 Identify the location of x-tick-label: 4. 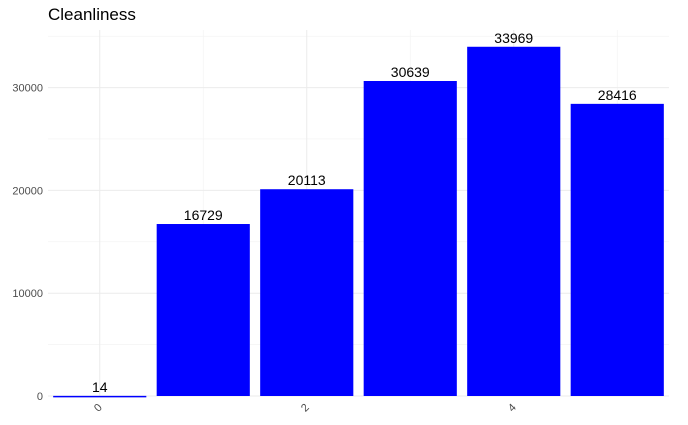
(512, 408).